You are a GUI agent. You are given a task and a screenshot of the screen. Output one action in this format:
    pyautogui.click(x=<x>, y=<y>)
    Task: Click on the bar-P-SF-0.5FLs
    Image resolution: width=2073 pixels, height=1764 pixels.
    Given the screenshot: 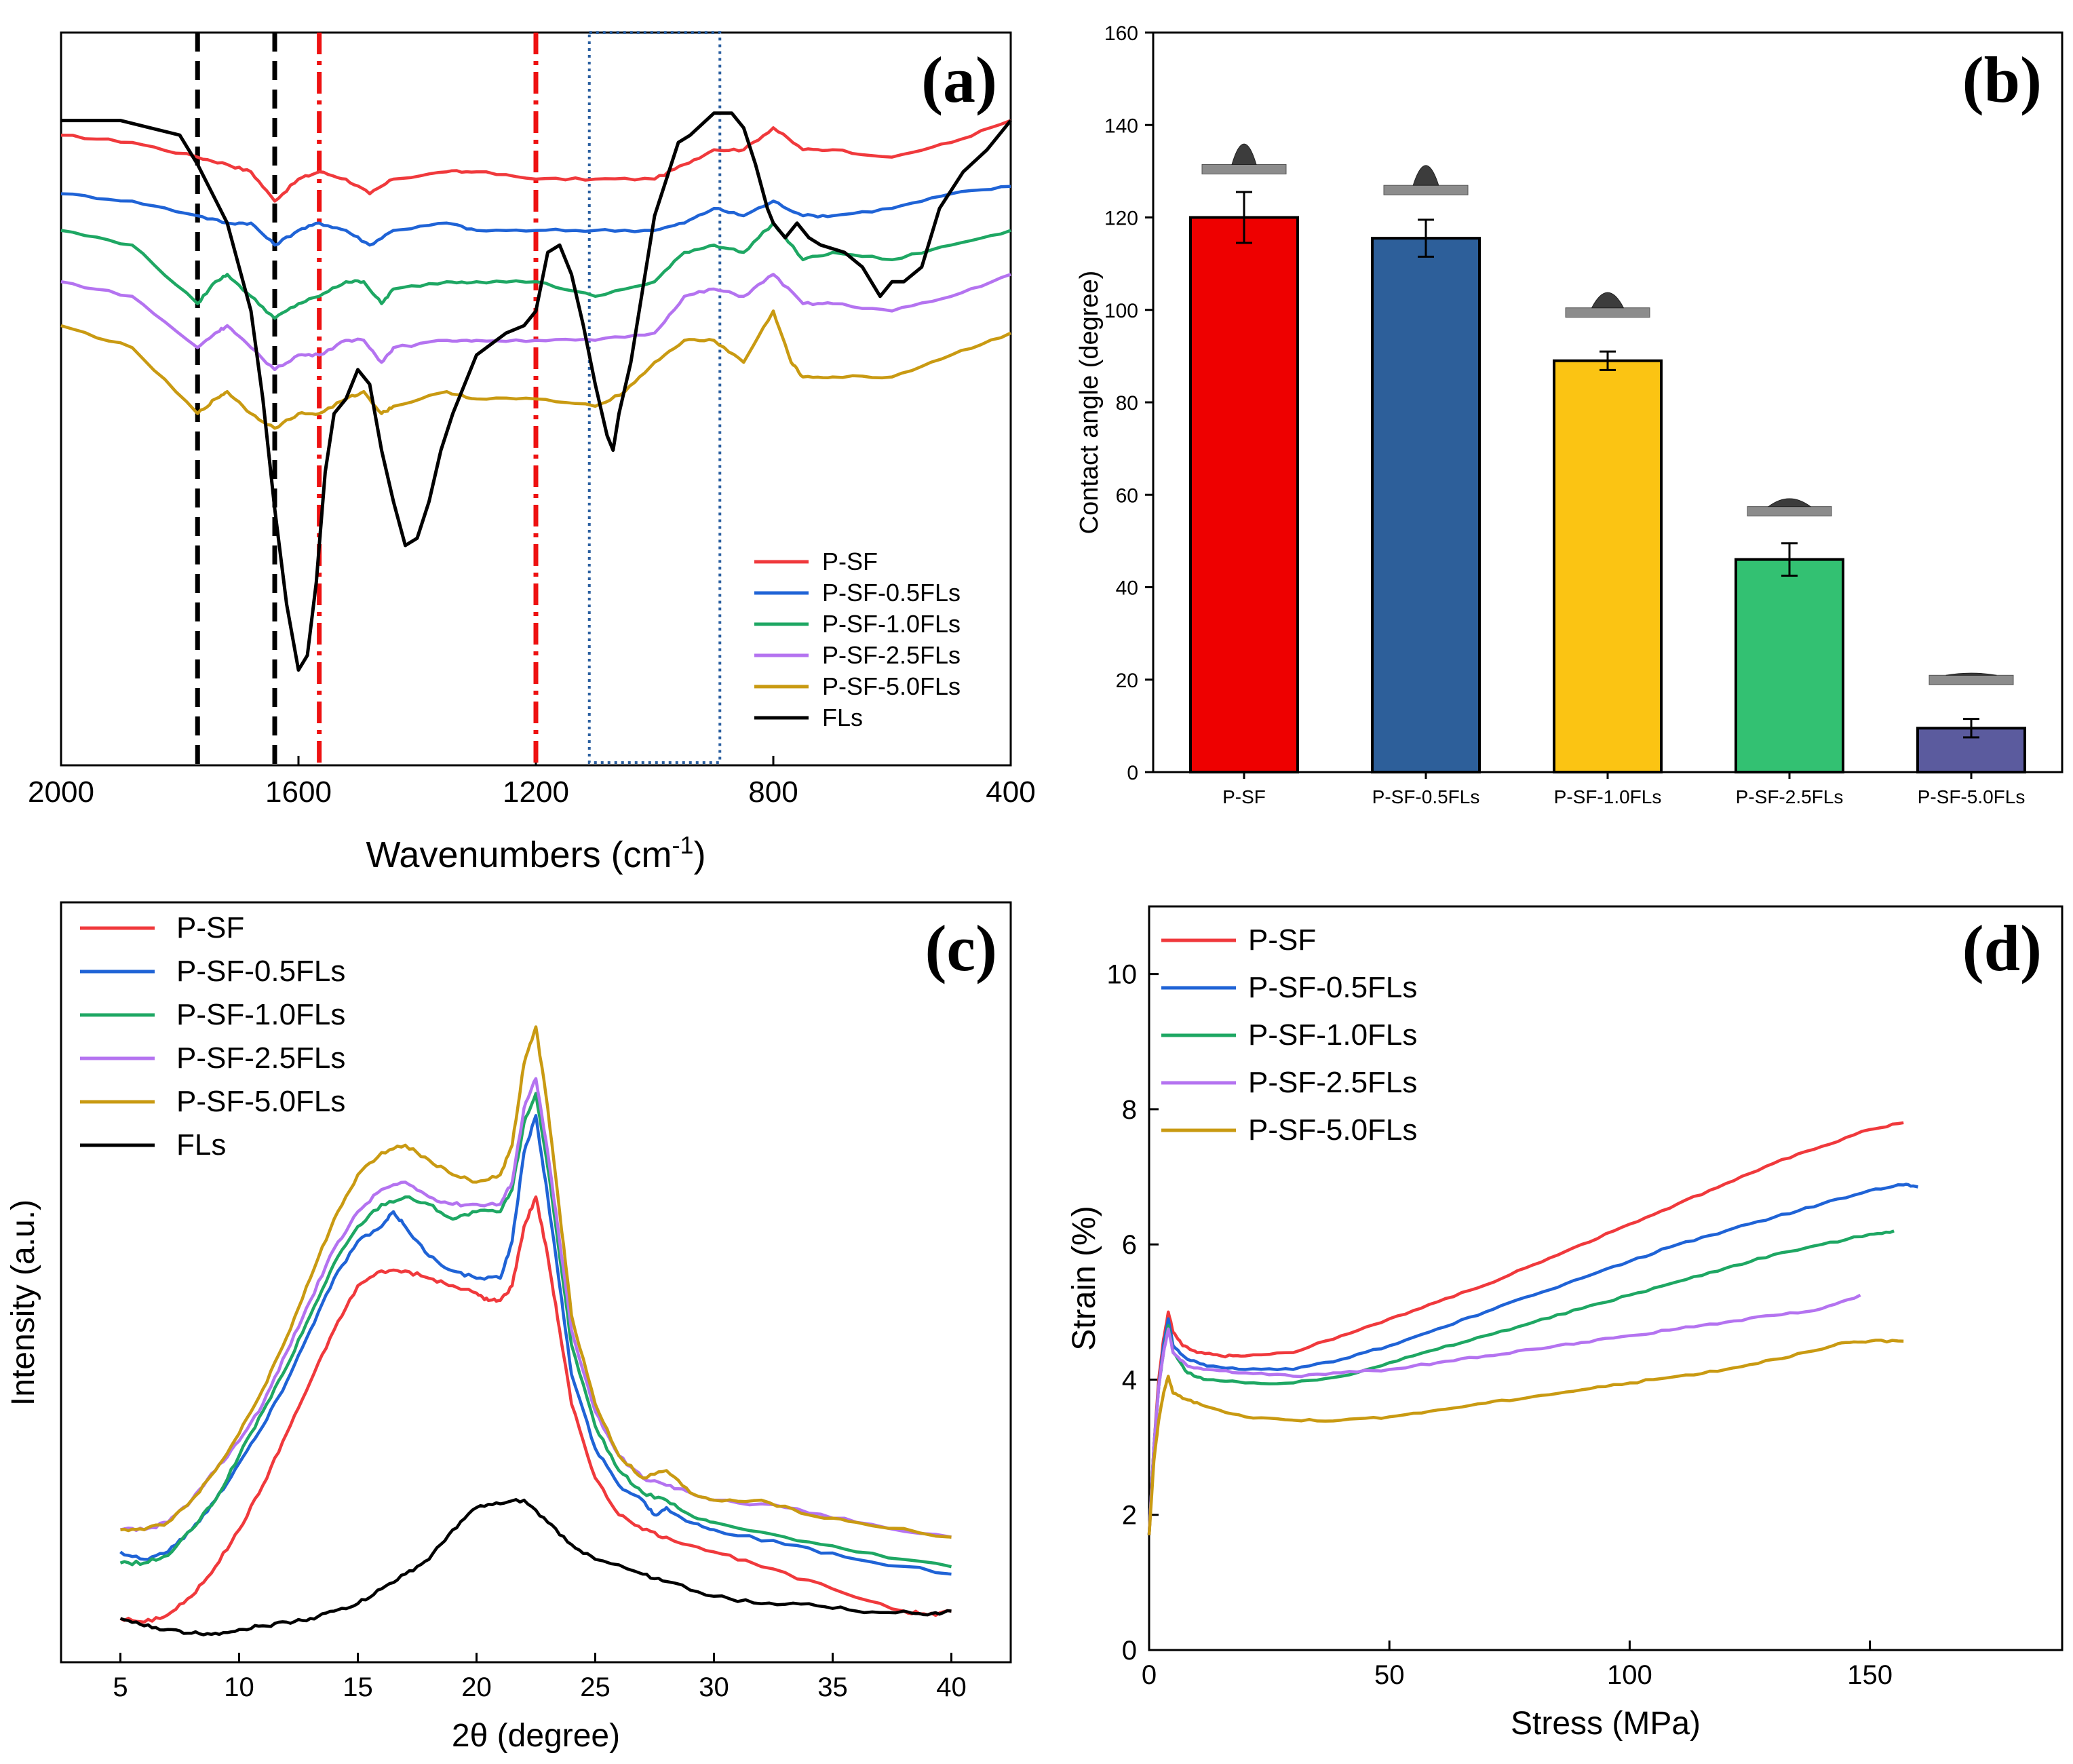 What is the action you would take?
    pyautogui.click(x=1426, y=505)
    